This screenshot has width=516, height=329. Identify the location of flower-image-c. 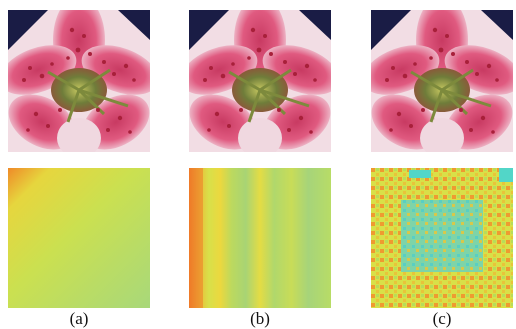
(442, 81).